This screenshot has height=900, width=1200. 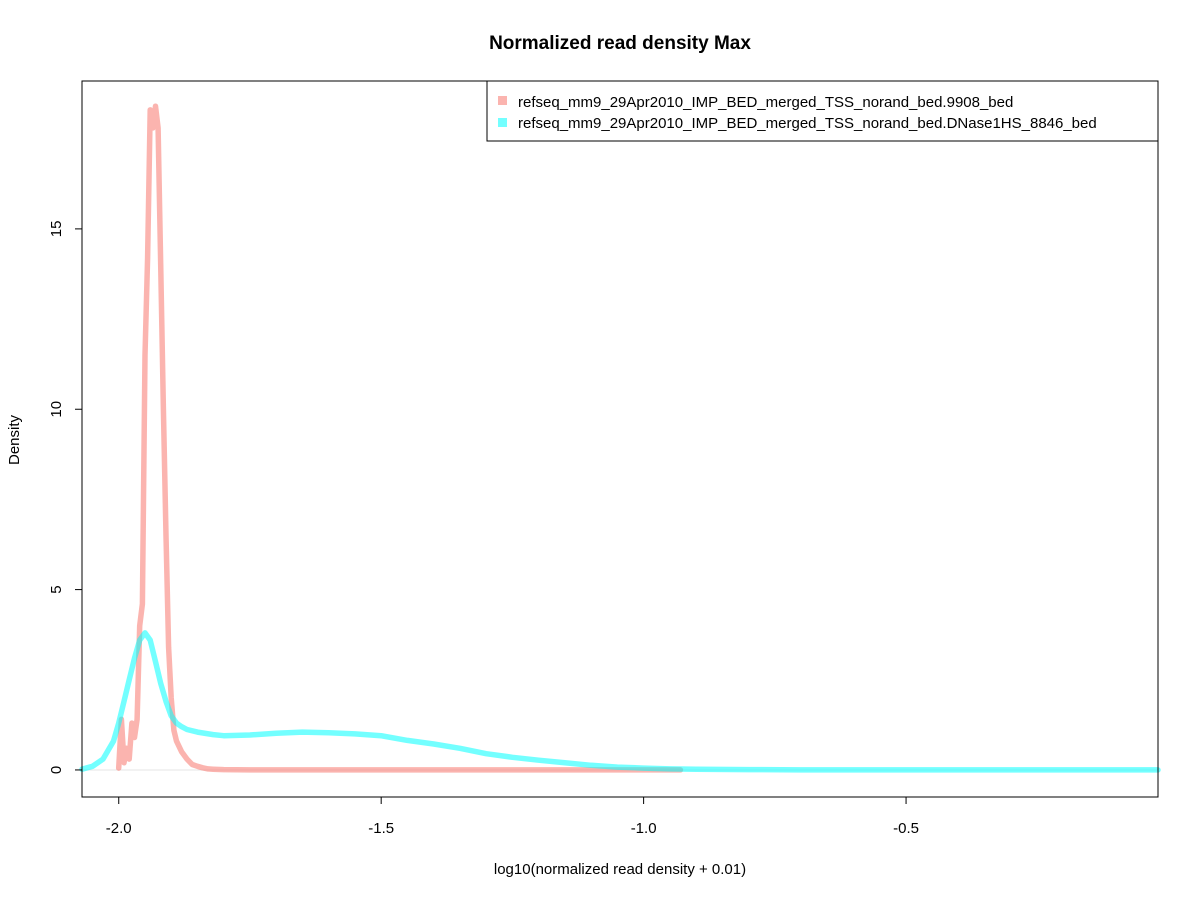 What do you see at coordinates (644, 828) in the screenshot?
I see `x-tick-label: -1.0` at bounding box center [644, 828].